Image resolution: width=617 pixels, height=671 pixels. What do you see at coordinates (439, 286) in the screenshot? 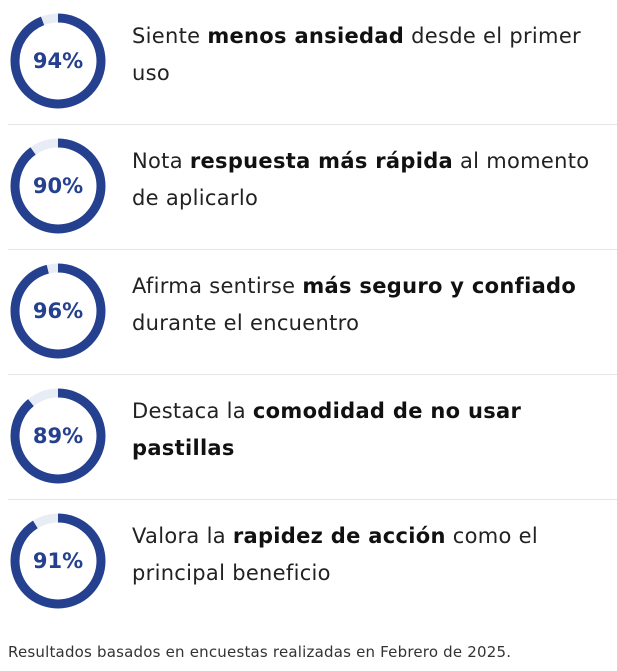
I see `stat-text-highlight: más seguro y confiado` at bounding box center [439, 286].